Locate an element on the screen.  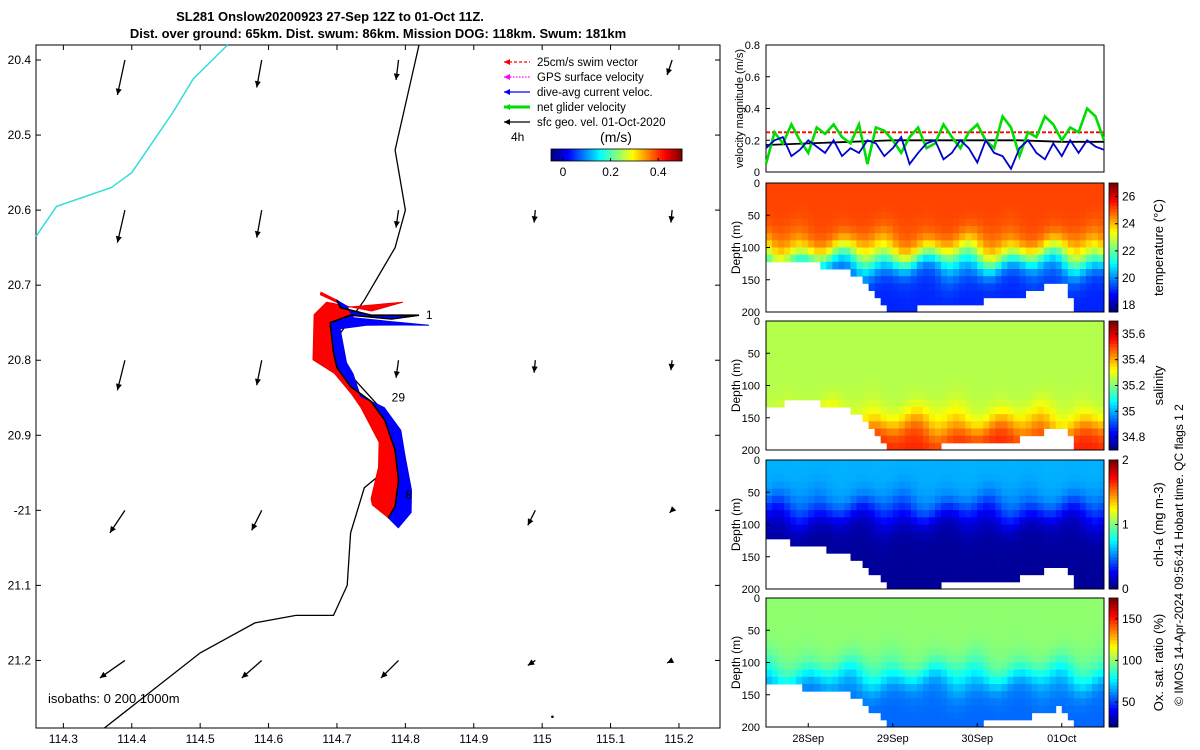
velocity-ytick-label: 0.6 is located at coordinates (752, 78).